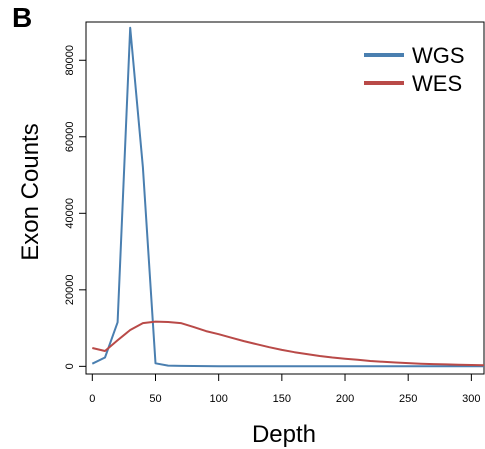 This screenshot has height=449, width=485. Describe the element at coordinates (70, 290) in the screenshot. I see `y-tick-label: 20000` at that location.